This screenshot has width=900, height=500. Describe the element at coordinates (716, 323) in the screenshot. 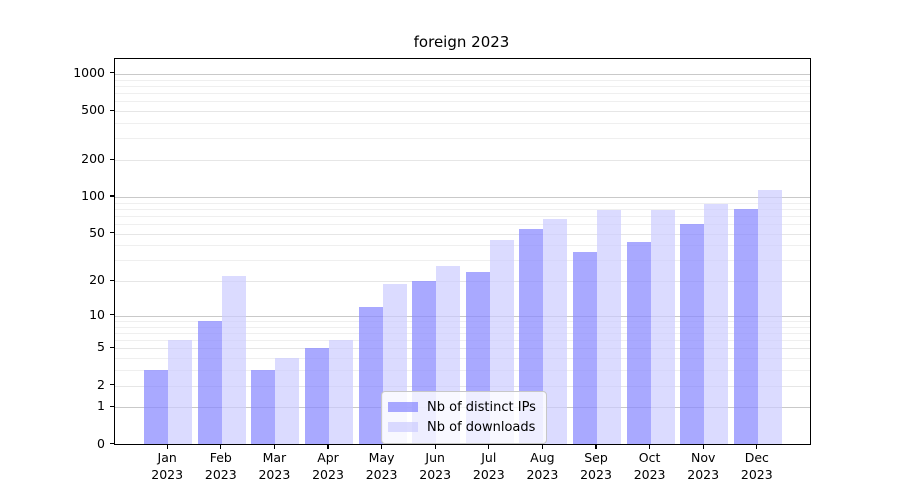

I see `bar-downloads-nov` at that location.